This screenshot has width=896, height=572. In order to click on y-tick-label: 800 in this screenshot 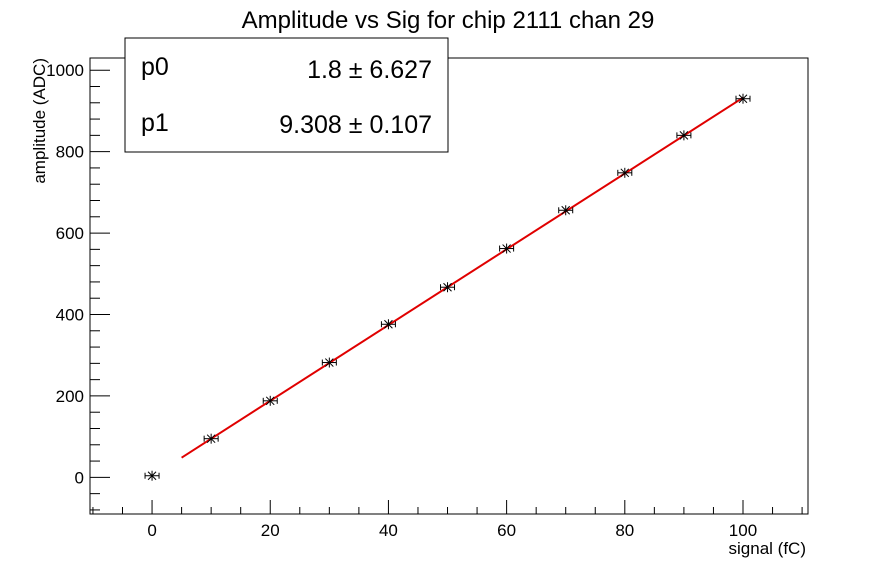, I will do `click(70, 152)`.